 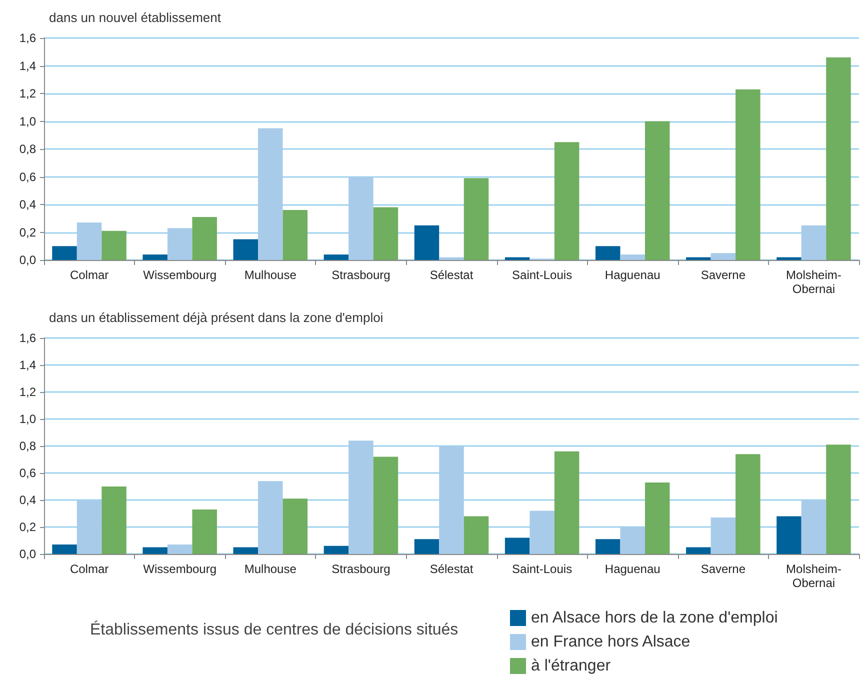 I want to click on legend-title: Établissements issus de centres de décisions situés, so click(x=274, y=629).